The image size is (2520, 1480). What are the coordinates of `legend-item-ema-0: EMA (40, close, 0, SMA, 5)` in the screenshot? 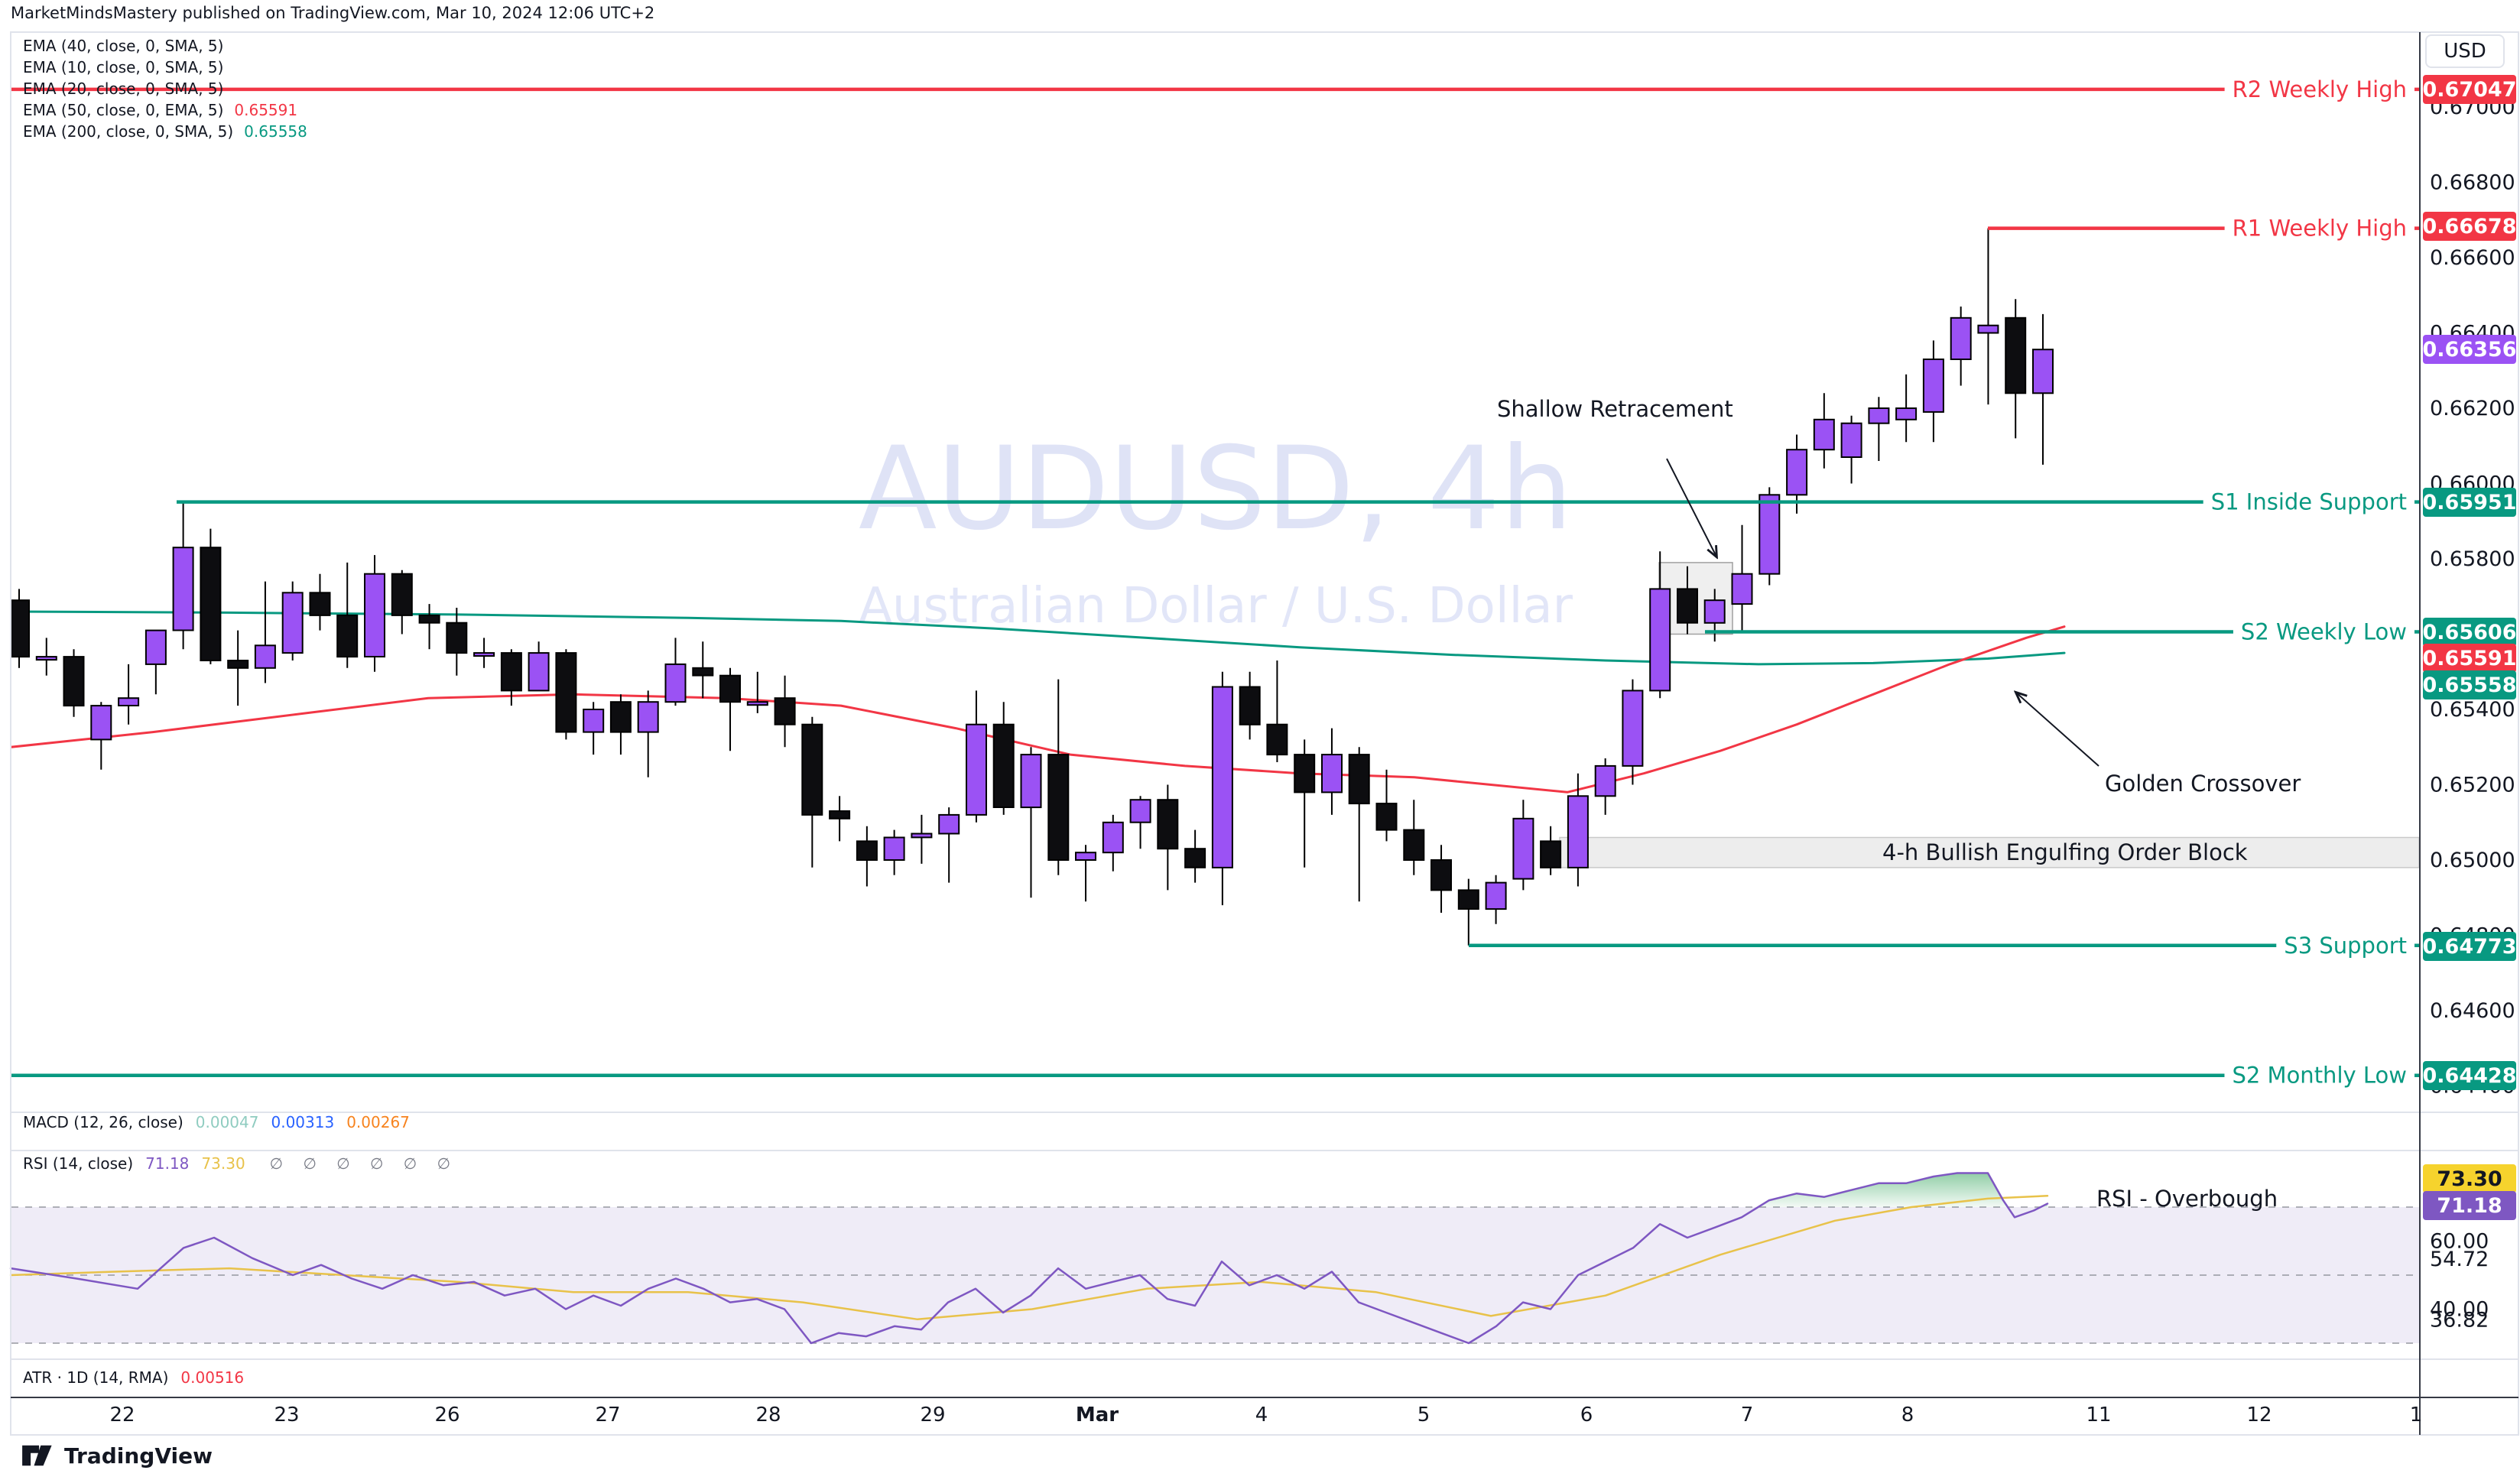 It's located at (165, 46).